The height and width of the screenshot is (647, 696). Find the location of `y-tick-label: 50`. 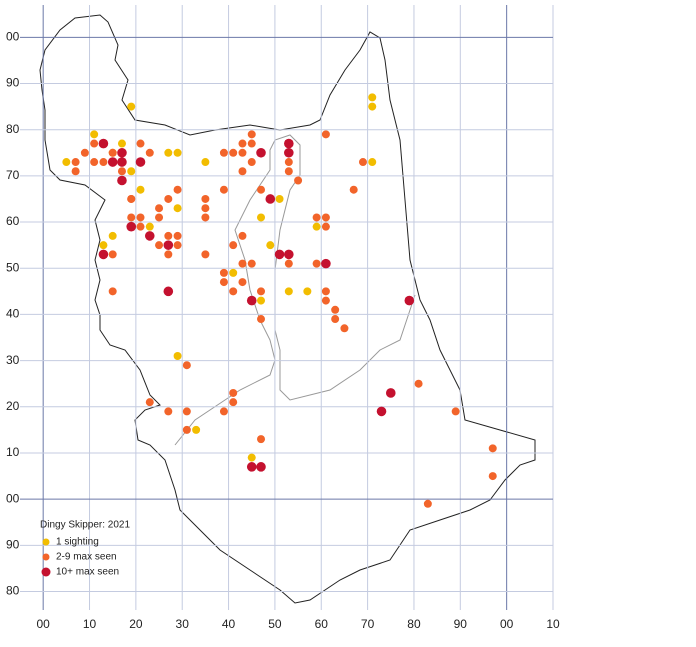

y-tick-label: 50 is located at coordinates (13, 267).